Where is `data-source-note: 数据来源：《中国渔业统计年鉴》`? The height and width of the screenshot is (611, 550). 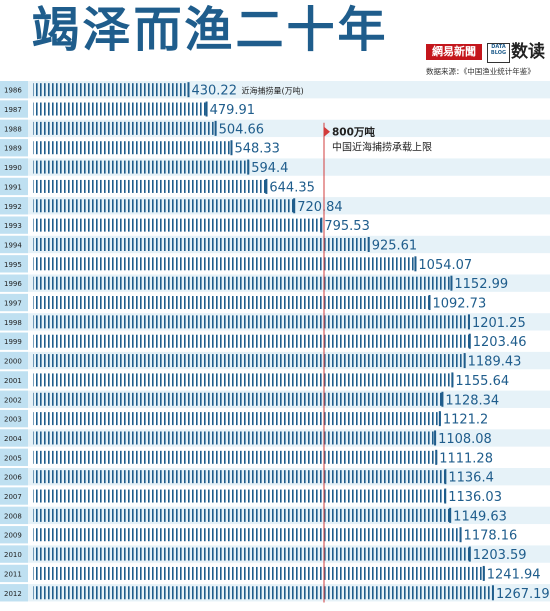
data-source-note: 数据来源：《中国渔业统计年鉴》 is located at coordinates (480, 71).